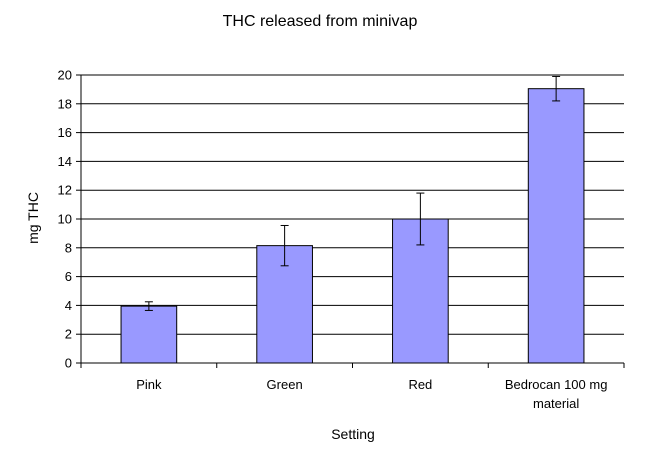  I want to click on y-tick-label: 4, so click(68, 305).